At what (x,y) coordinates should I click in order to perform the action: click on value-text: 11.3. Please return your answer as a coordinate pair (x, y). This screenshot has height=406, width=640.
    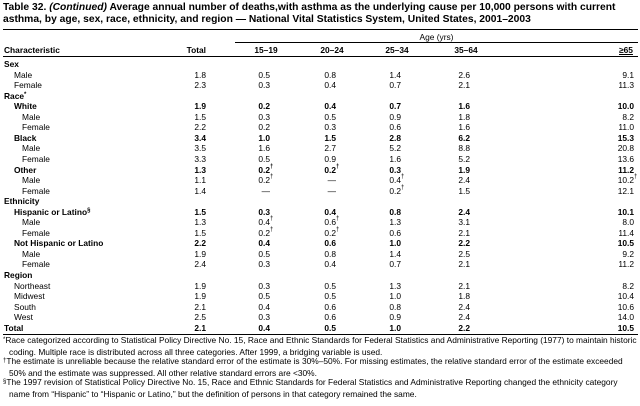
    Looking at the image, I should click on (626, 85).